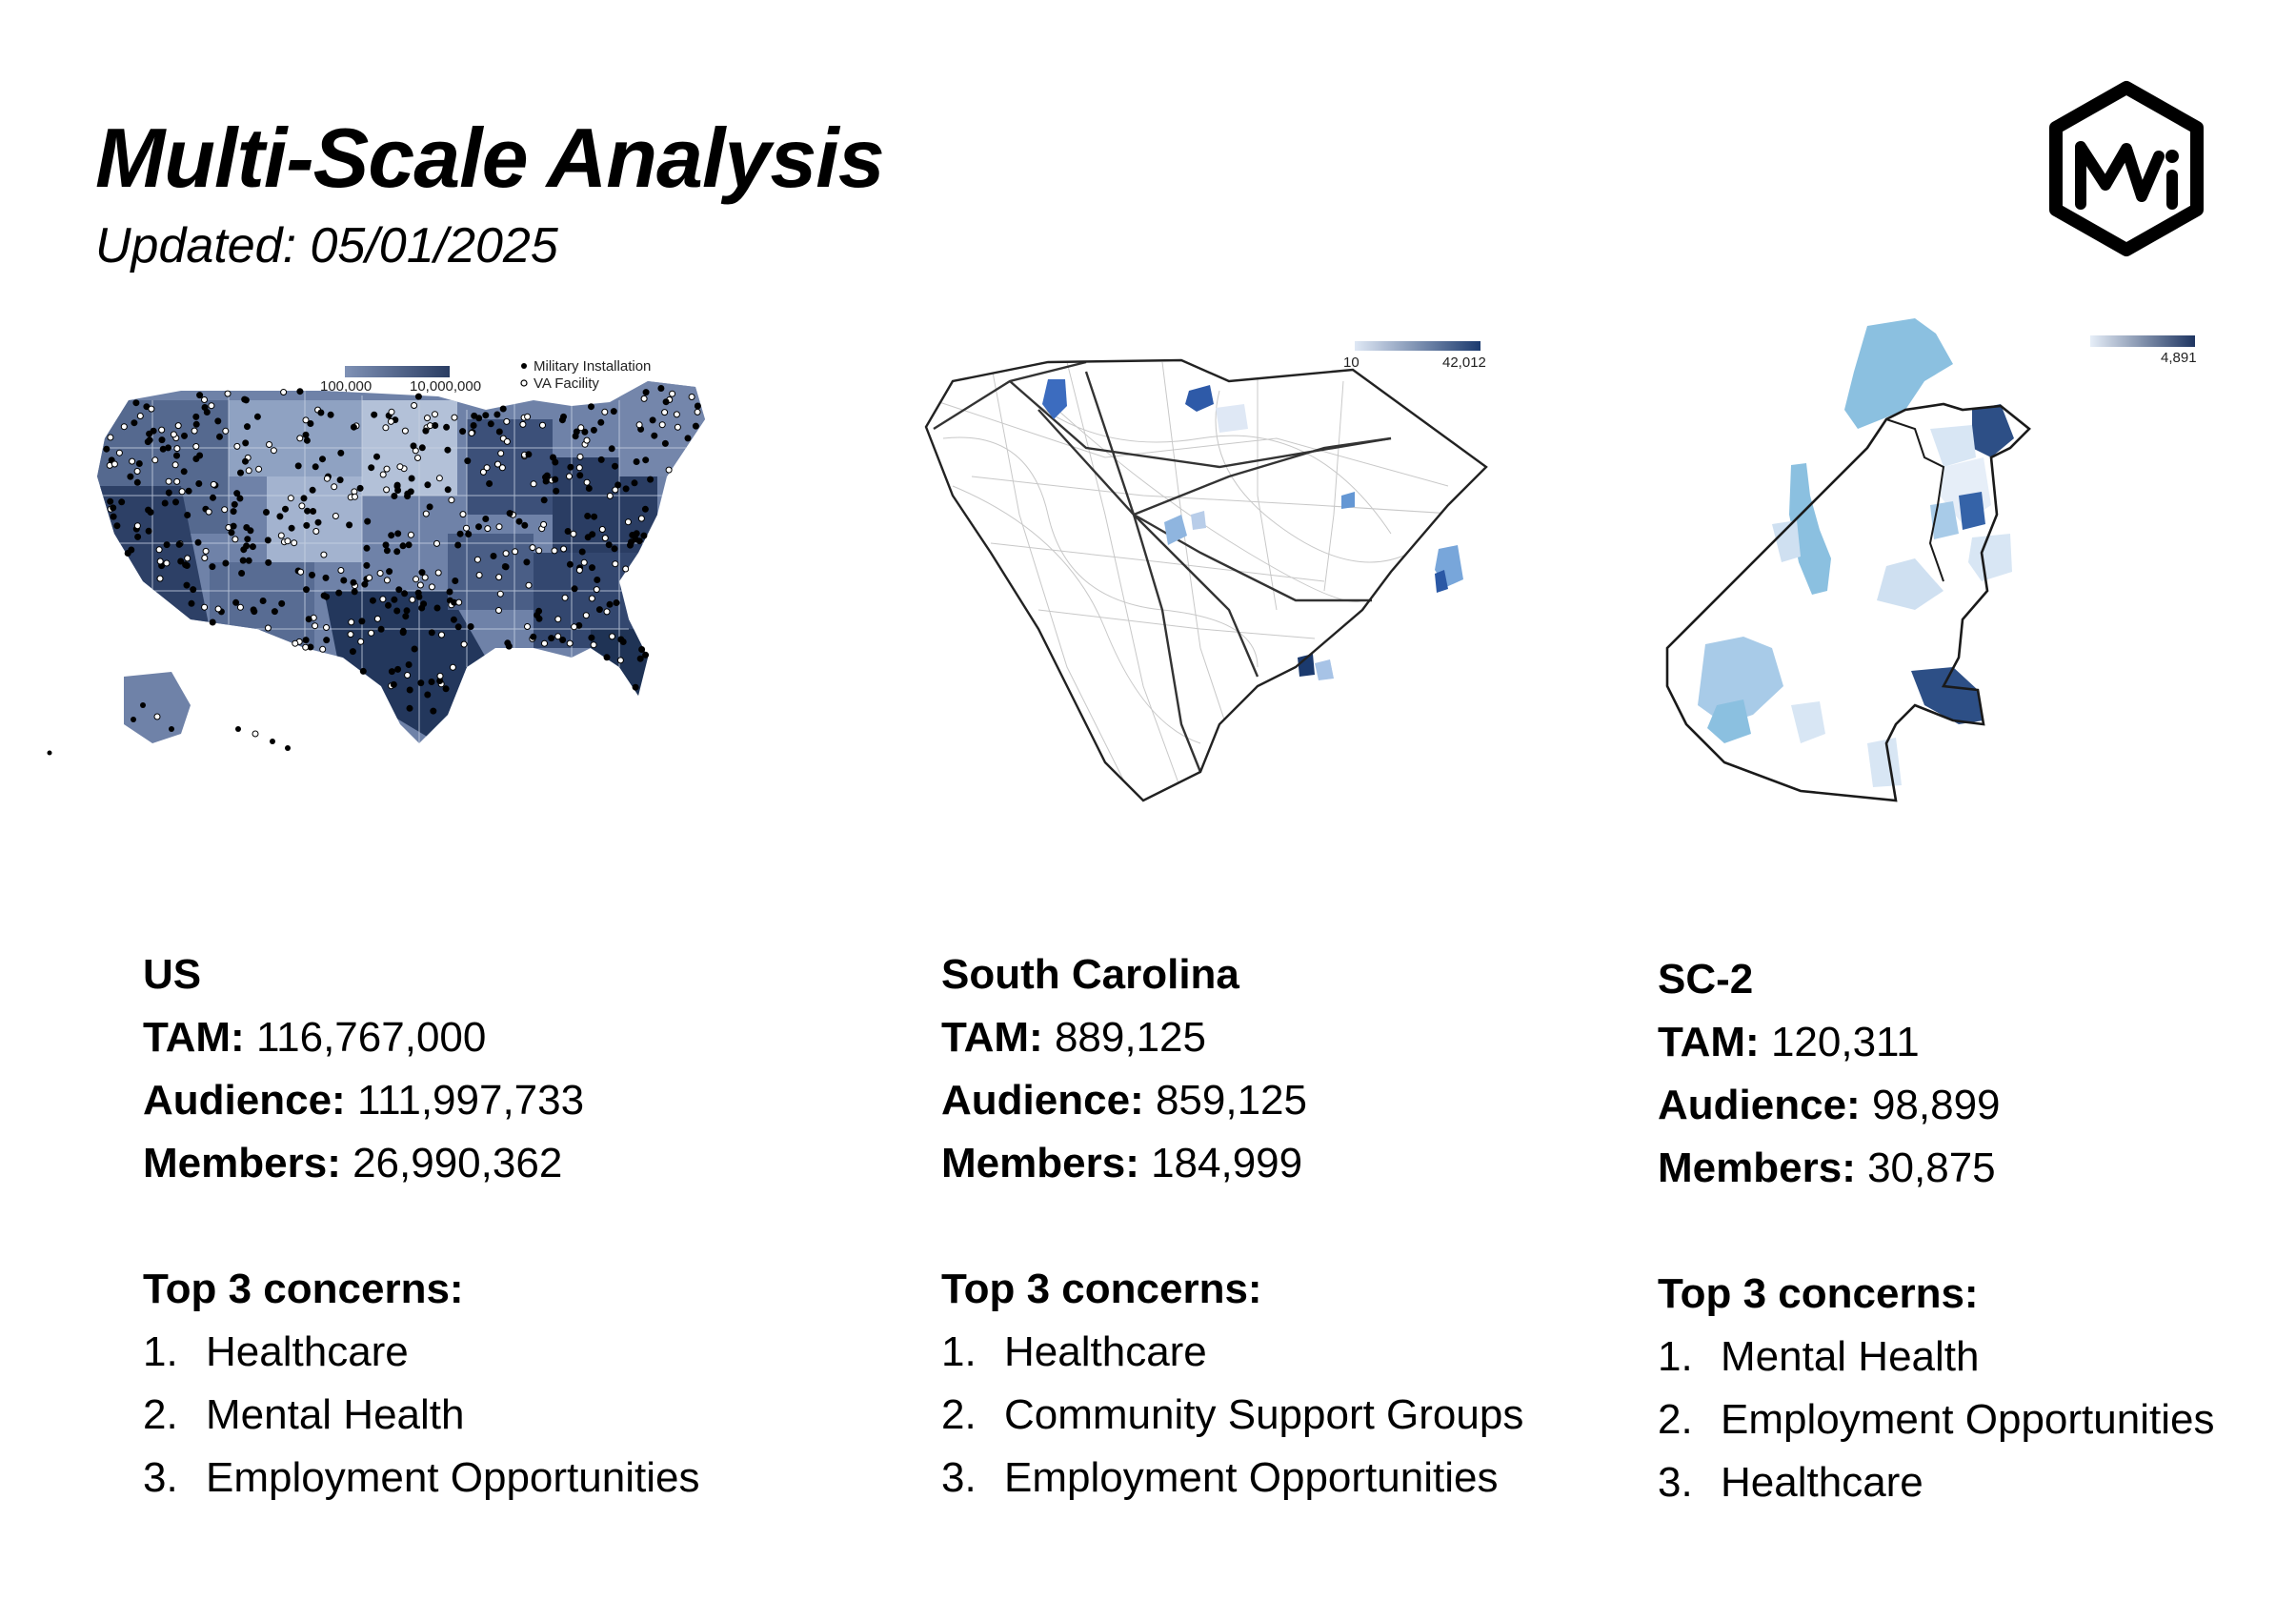 The image size is (2296, 1601). What do you see at coordinates (1848, 602) in the screenshot?
I see `sc2-district-border` at bounding box center [1848, 602].